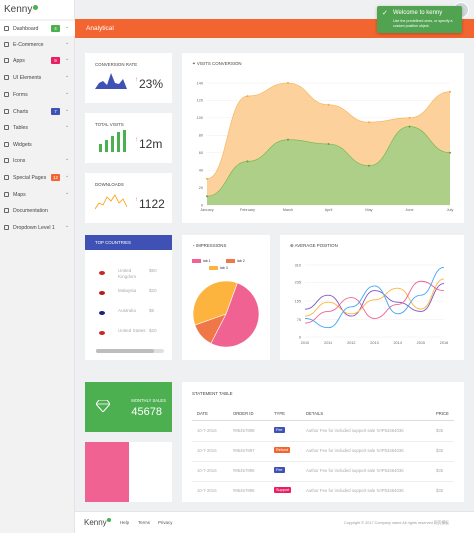  Describe the element at coordinates (37, 111) in the screenshot. I see `sidebar-item: Charts 7 ⌄` at that location.